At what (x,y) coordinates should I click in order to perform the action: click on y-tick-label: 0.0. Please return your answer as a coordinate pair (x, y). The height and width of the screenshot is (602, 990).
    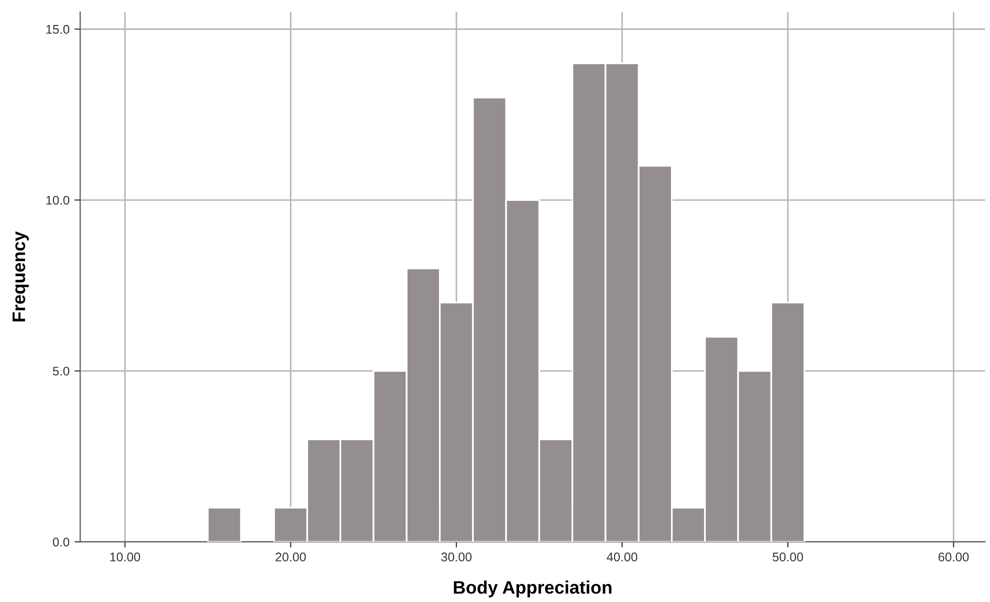
    Looking at the image, I should click on (61, 542).